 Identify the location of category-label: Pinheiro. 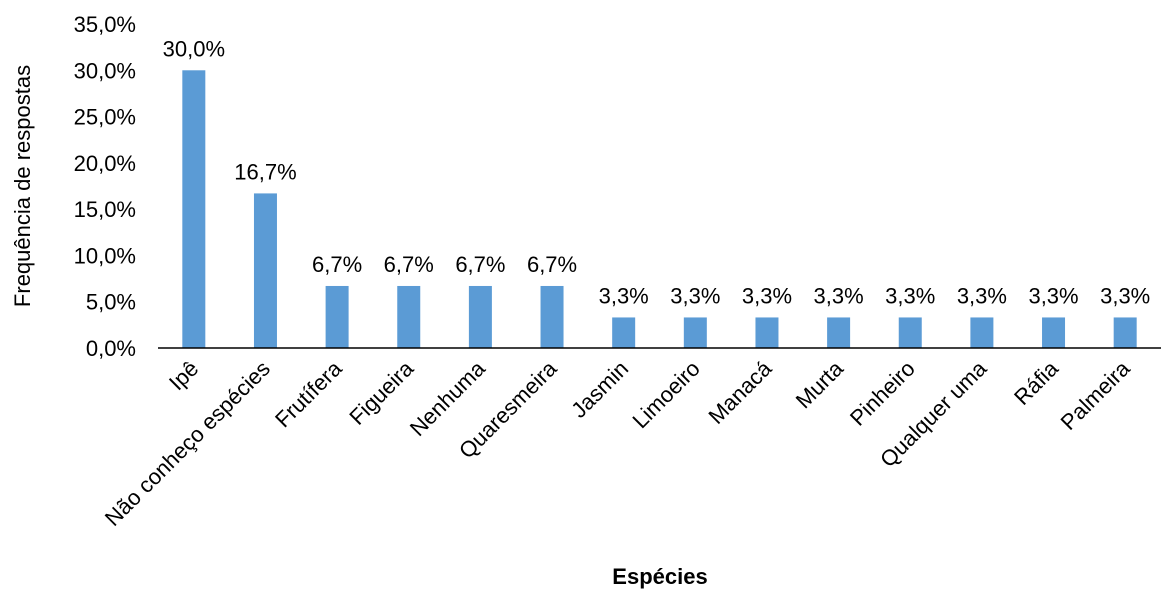
(882, 393).